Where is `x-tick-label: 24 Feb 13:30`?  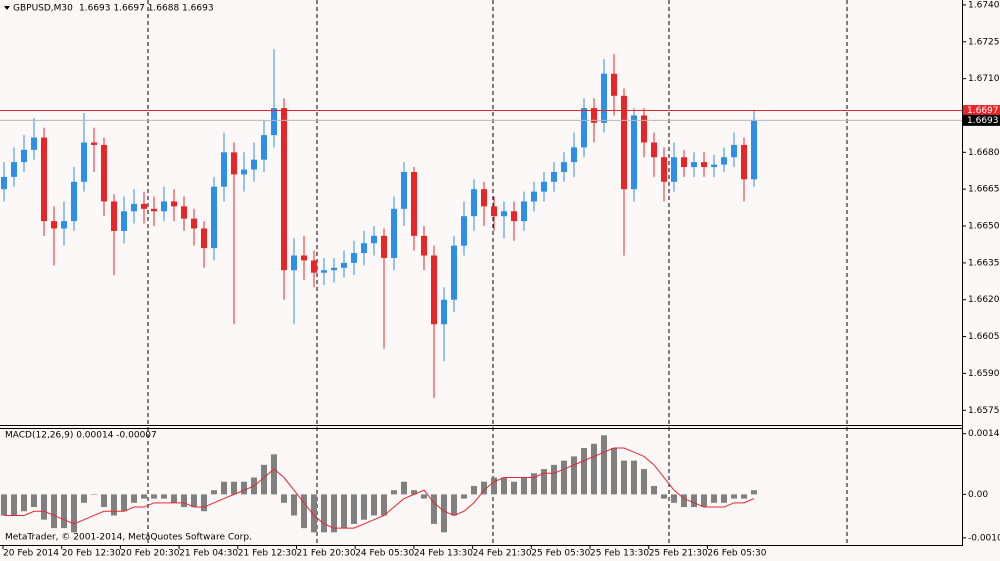
x-tick-label: 24 Feb 13:30 is located at coordinates (443, 554).